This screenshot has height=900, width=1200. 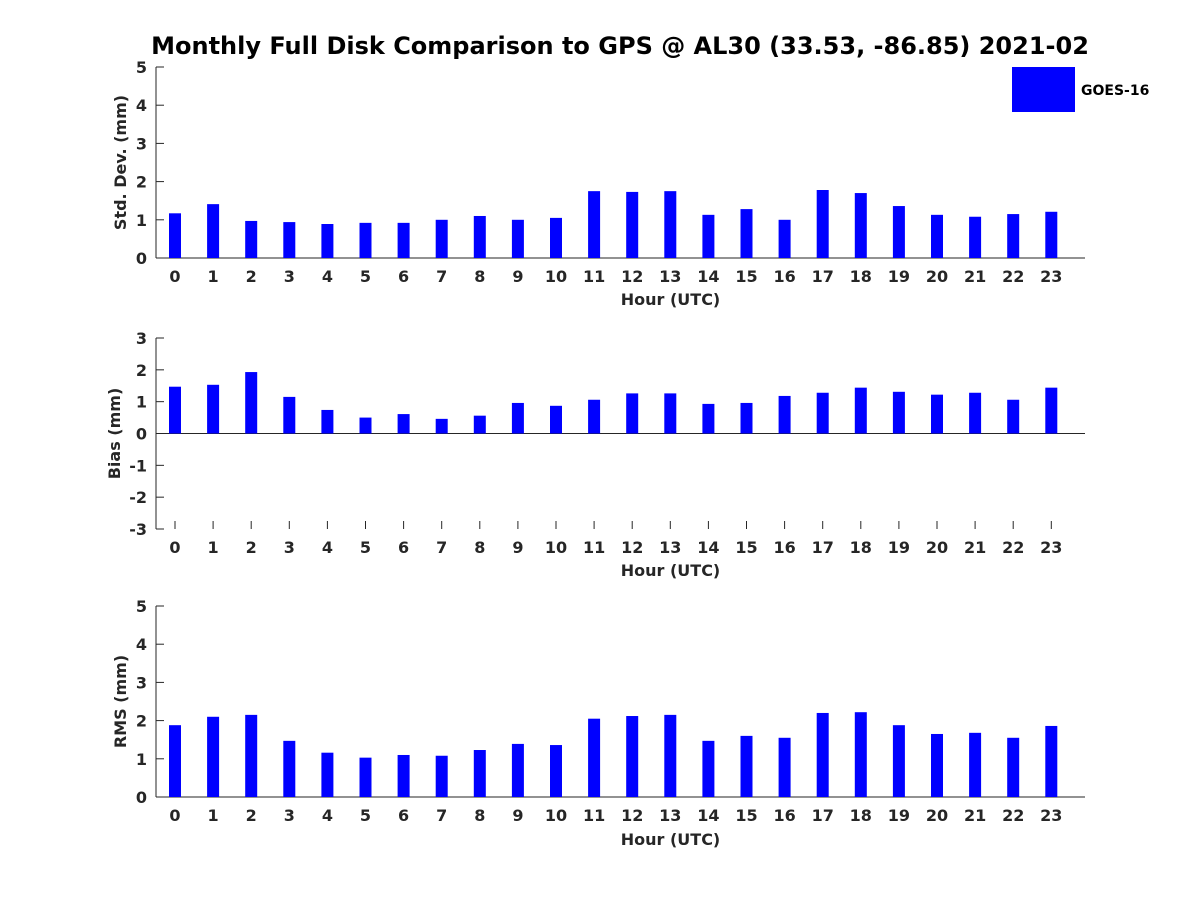 I want to click on y-axis-label: Bias (mm), so click(x=114, y=434).